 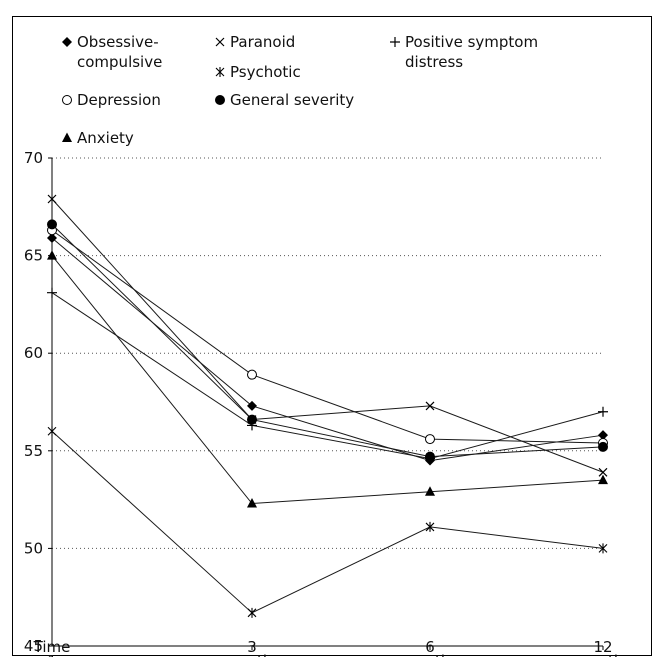 I want to click on x-tick-label: 12, so click(x=602, y=647).